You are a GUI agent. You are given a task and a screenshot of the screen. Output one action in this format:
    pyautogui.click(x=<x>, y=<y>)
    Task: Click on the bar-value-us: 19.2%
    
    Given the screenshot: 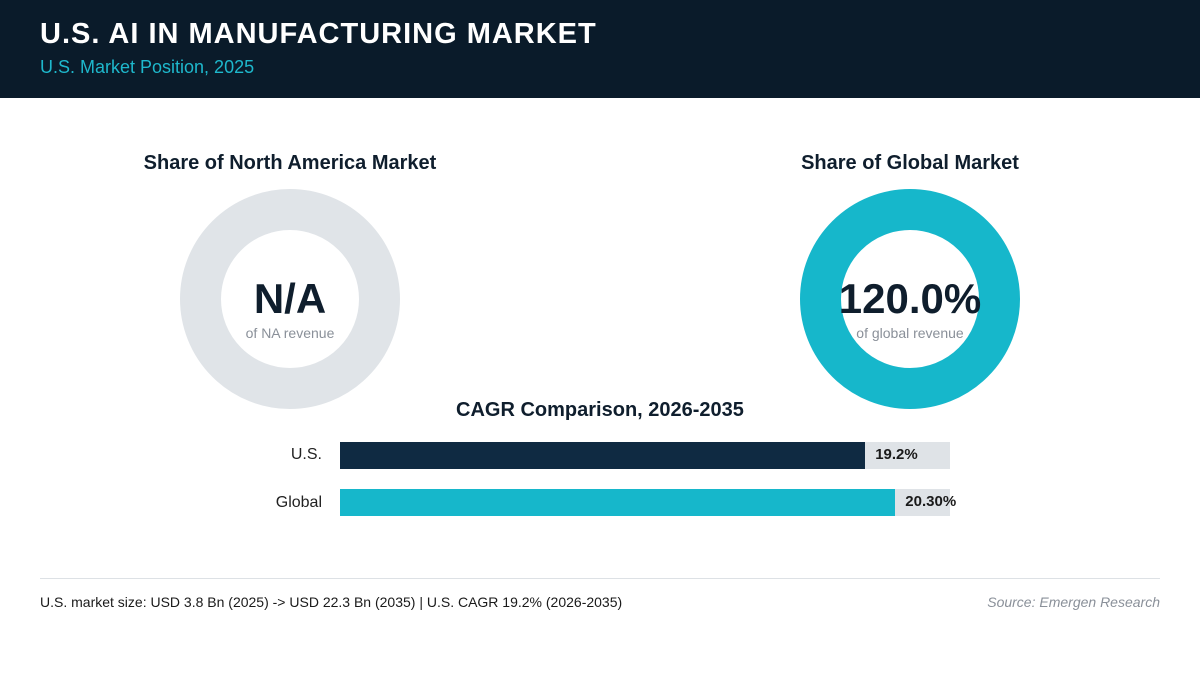 What is the action you would take?
    pyautogui.click(x=896, y=454)
    